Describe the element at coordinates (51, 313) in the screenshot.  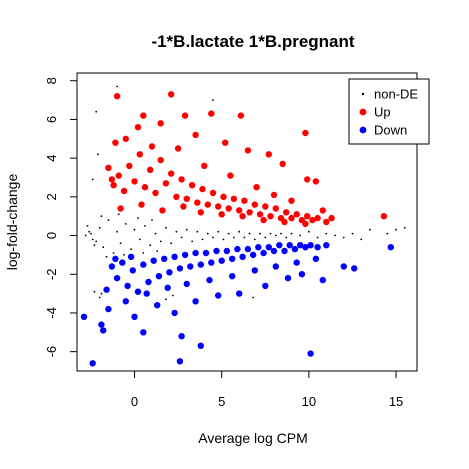
I see `y-tick-label: -4` at that location.